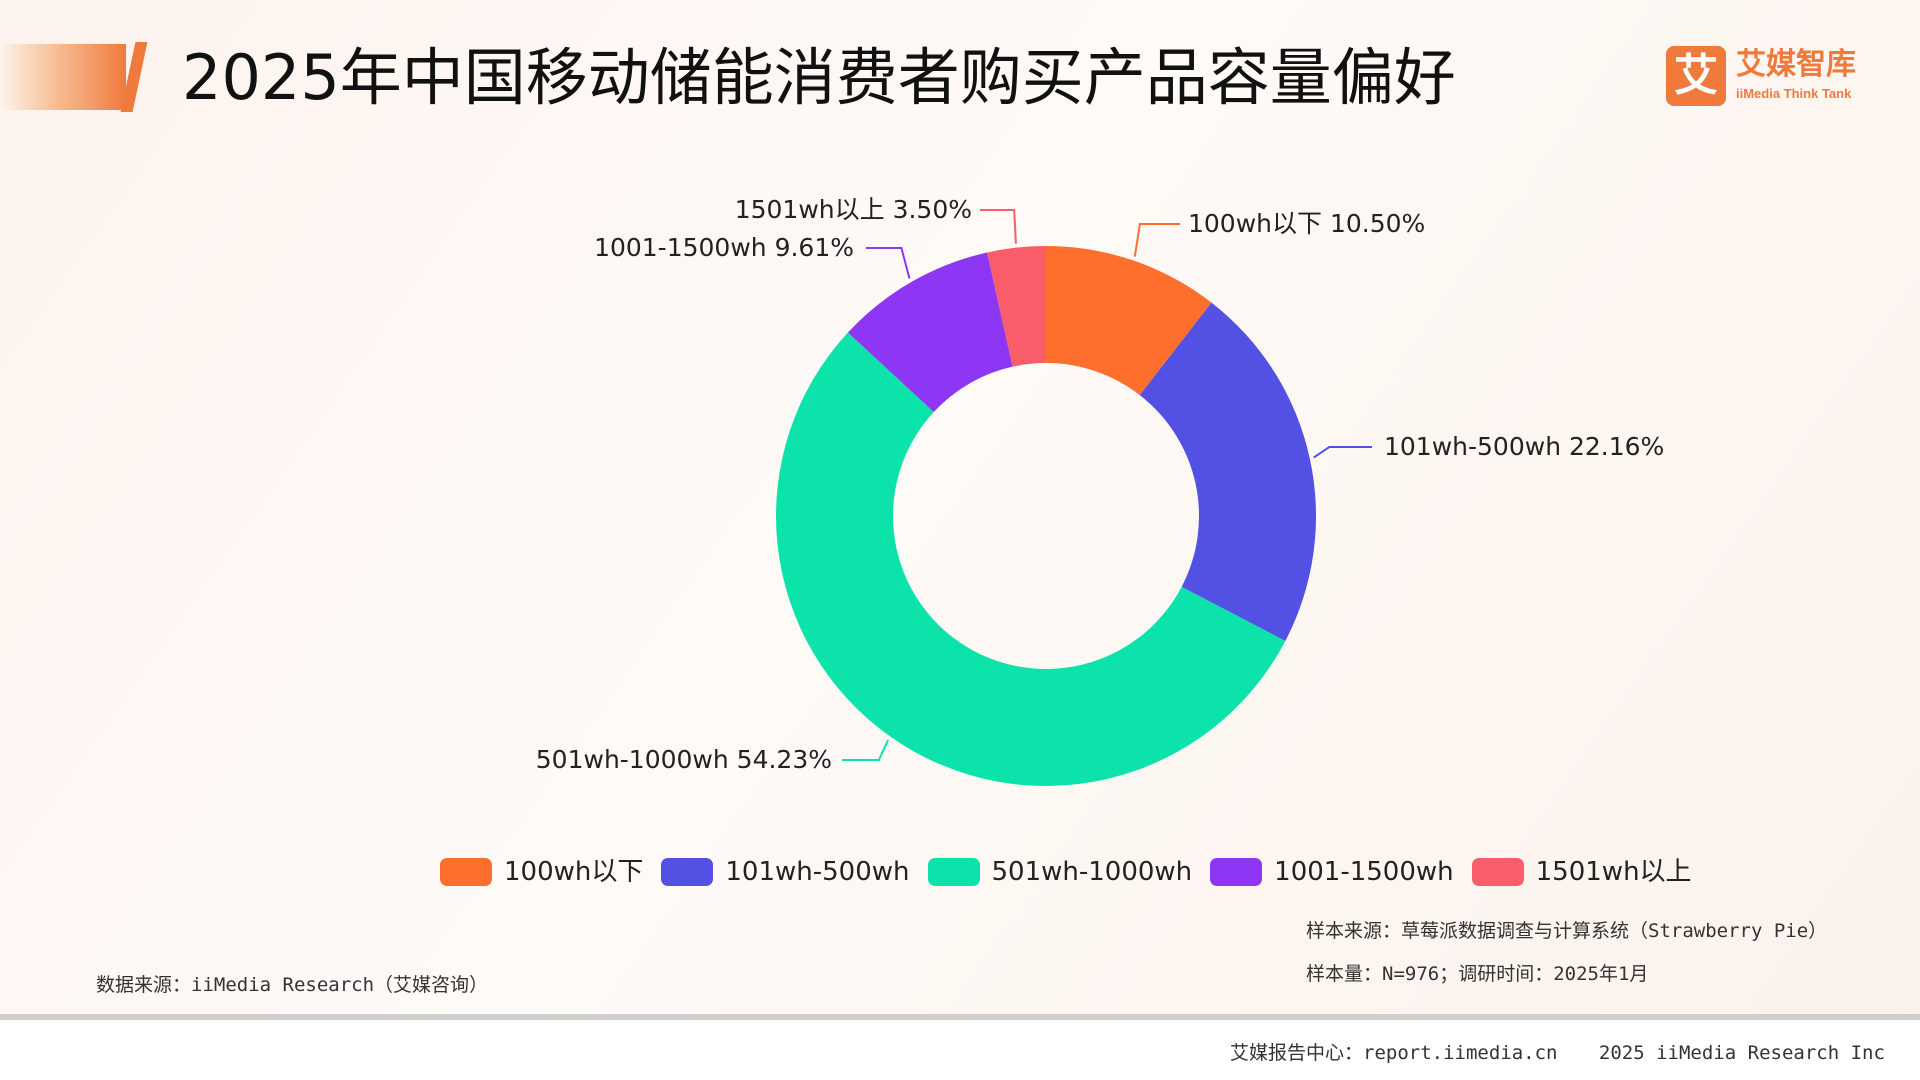 The image size is (1920, 1080). What do you see at coordinates (1394, 1053) in the screenshot?
I see `footer-report-center: 艾媒报告中心：report.iimedia.cn` at bounding box center [1394, 1053].